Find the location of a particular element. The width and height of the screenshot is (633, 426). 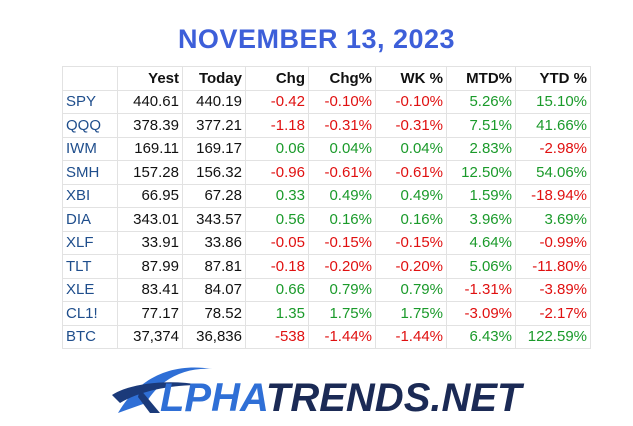

ticker: IWM is located at coordinates (90, 148).